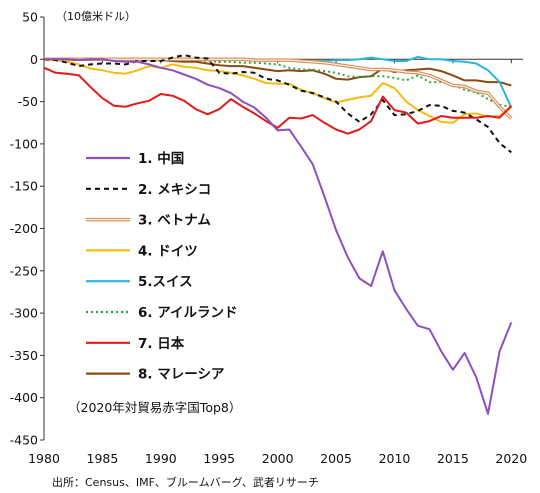  Describe the element at coordinates (336, 458) in the screenshot. I see `x-tick-label: 2005` at that location.